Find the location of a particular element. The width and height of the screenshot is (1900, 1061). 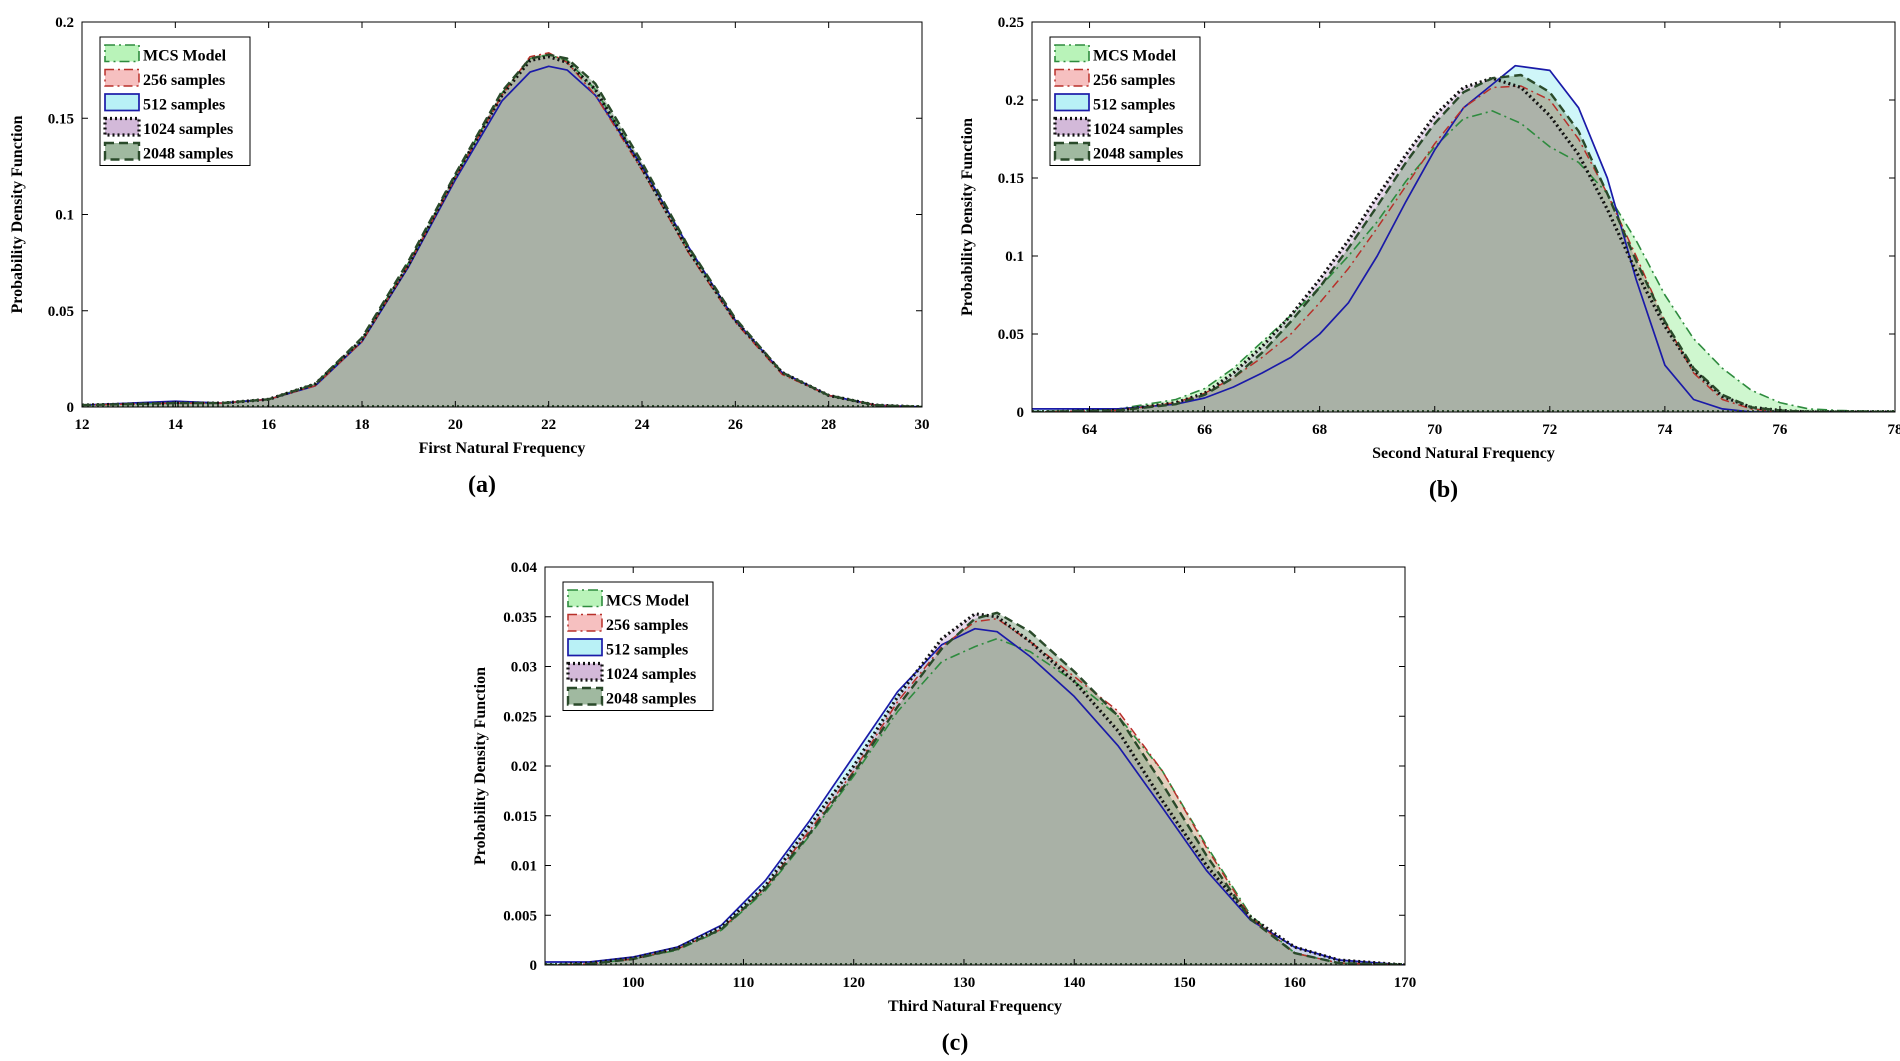

y-tick-label: 0.01 is located at coordinates (524, 867).